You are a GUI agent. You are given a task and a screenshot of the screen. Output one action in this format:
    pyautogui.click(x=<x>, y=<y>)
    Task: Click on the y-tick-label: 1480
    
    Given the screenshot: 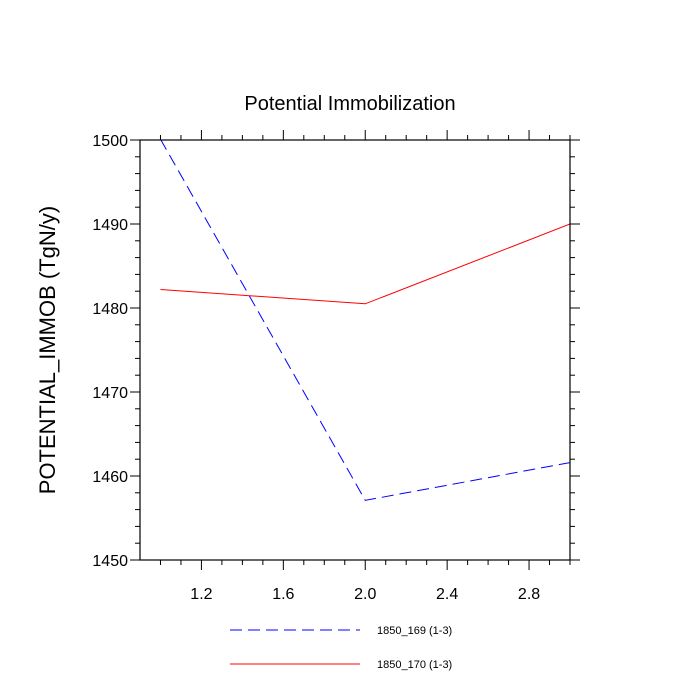 What is the action you would take?
    pyautogui.click(x=110, y=309)
    